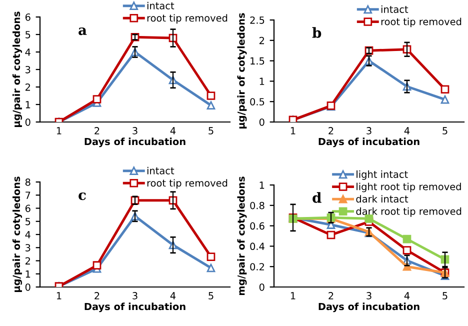 The image size is (468, 326). I want to click on legend-label: dark root tip removed, so click(409, 212).